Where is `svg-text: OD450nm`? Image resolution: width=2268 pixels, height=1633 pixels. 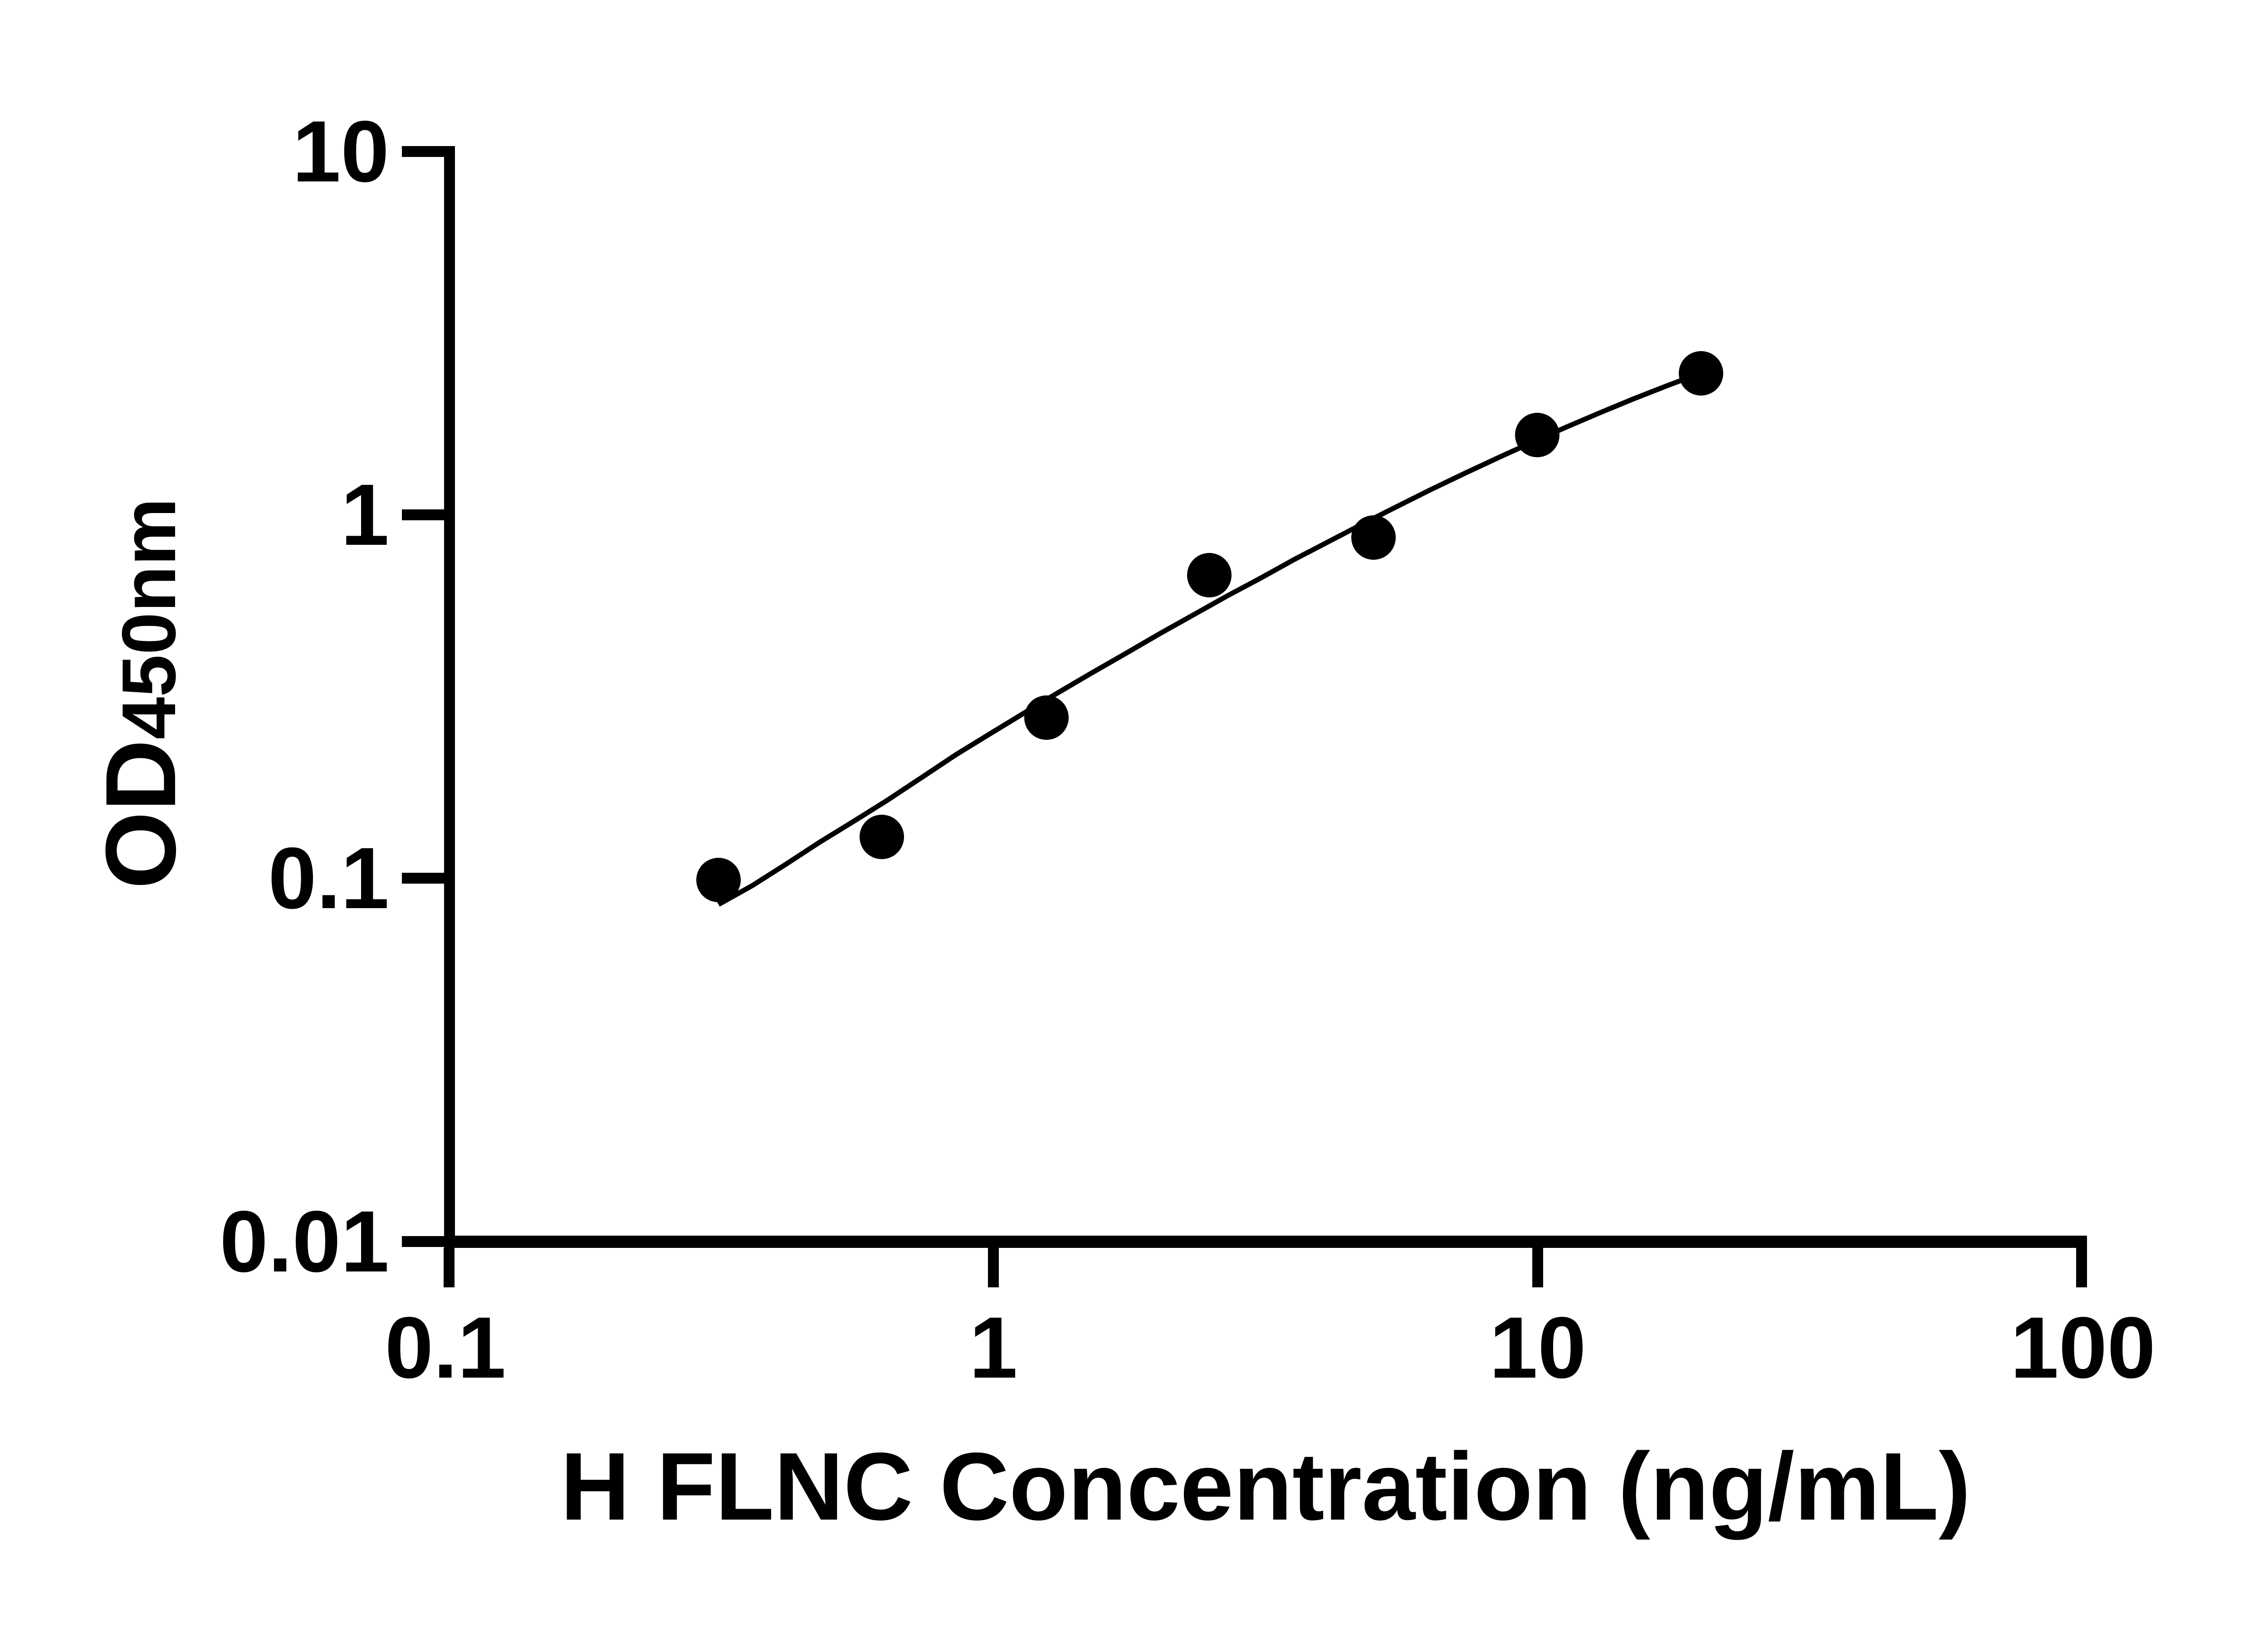
svg-text: OD450nm is located at coordinates (140, 693).